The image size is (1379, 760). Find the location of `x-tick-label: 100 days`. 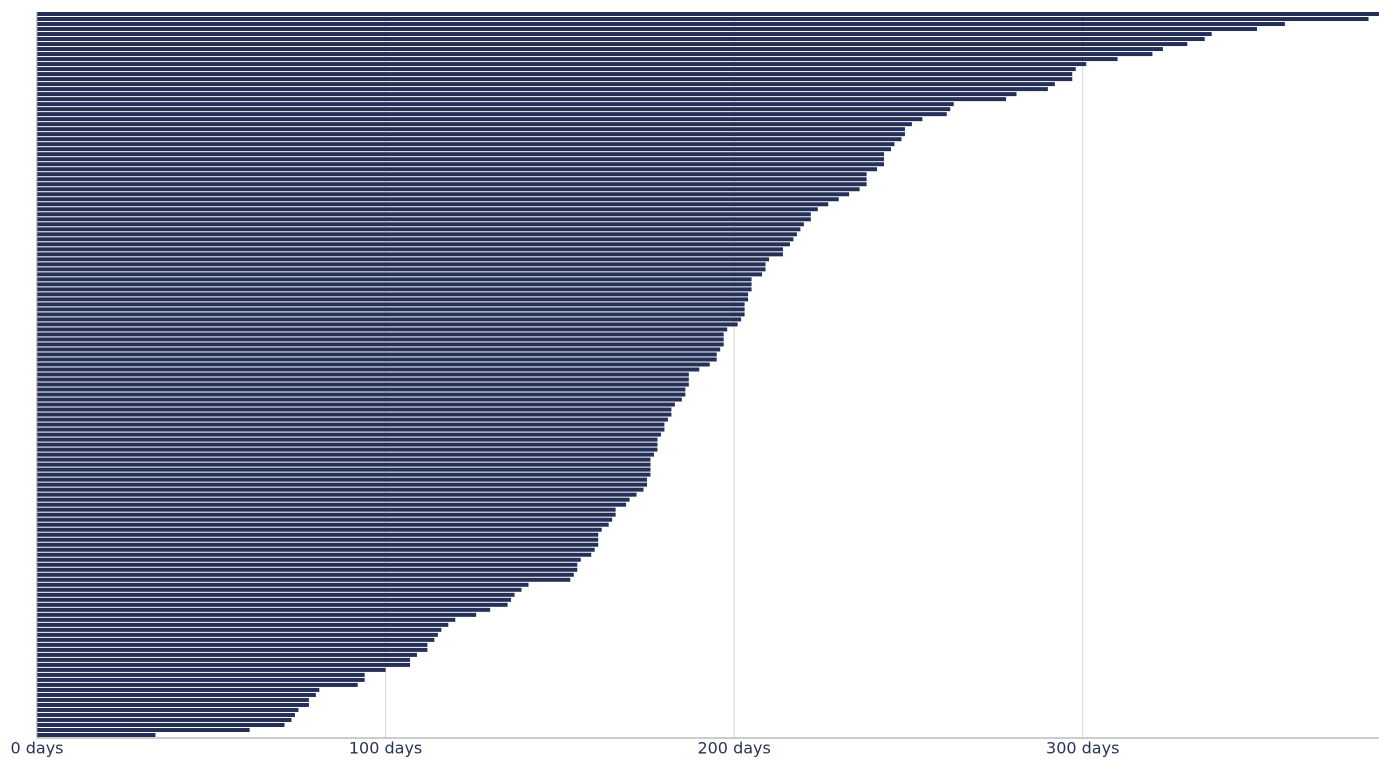

x-tick-label: 100 days is located at coordinates (385, 748).